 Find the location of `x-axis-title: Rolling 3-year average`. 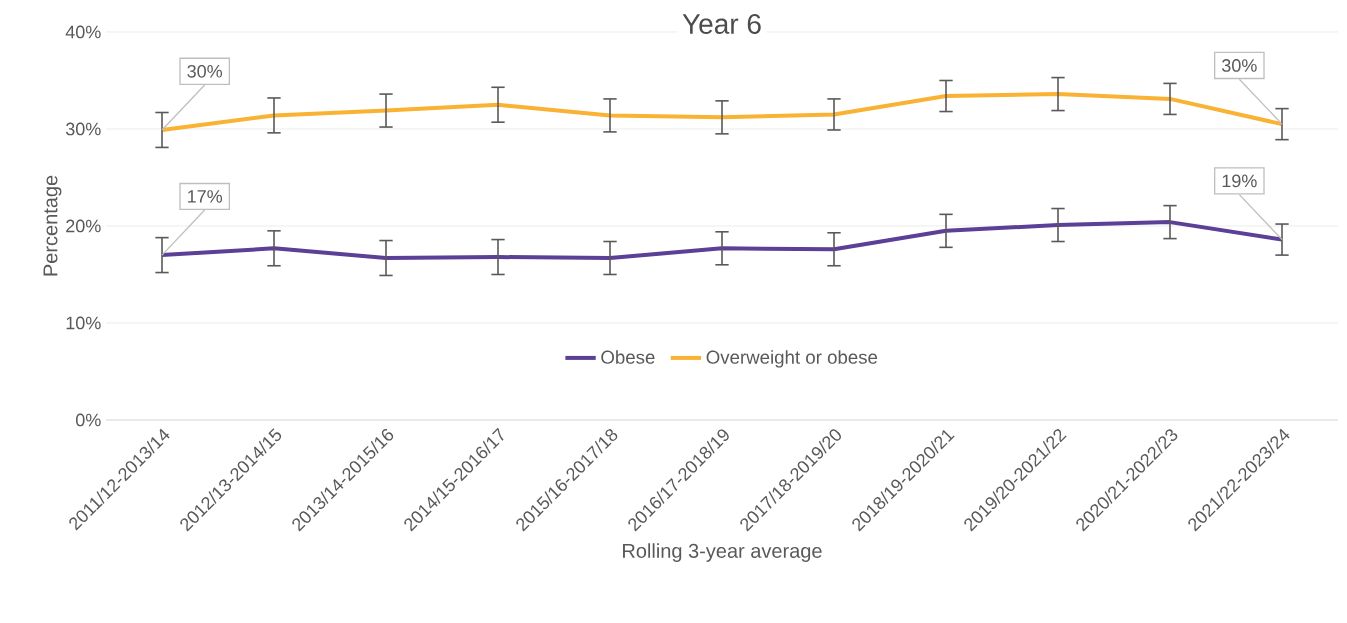

x-axis-title: Rolling 3-year average is located at coordinates (722, 552).